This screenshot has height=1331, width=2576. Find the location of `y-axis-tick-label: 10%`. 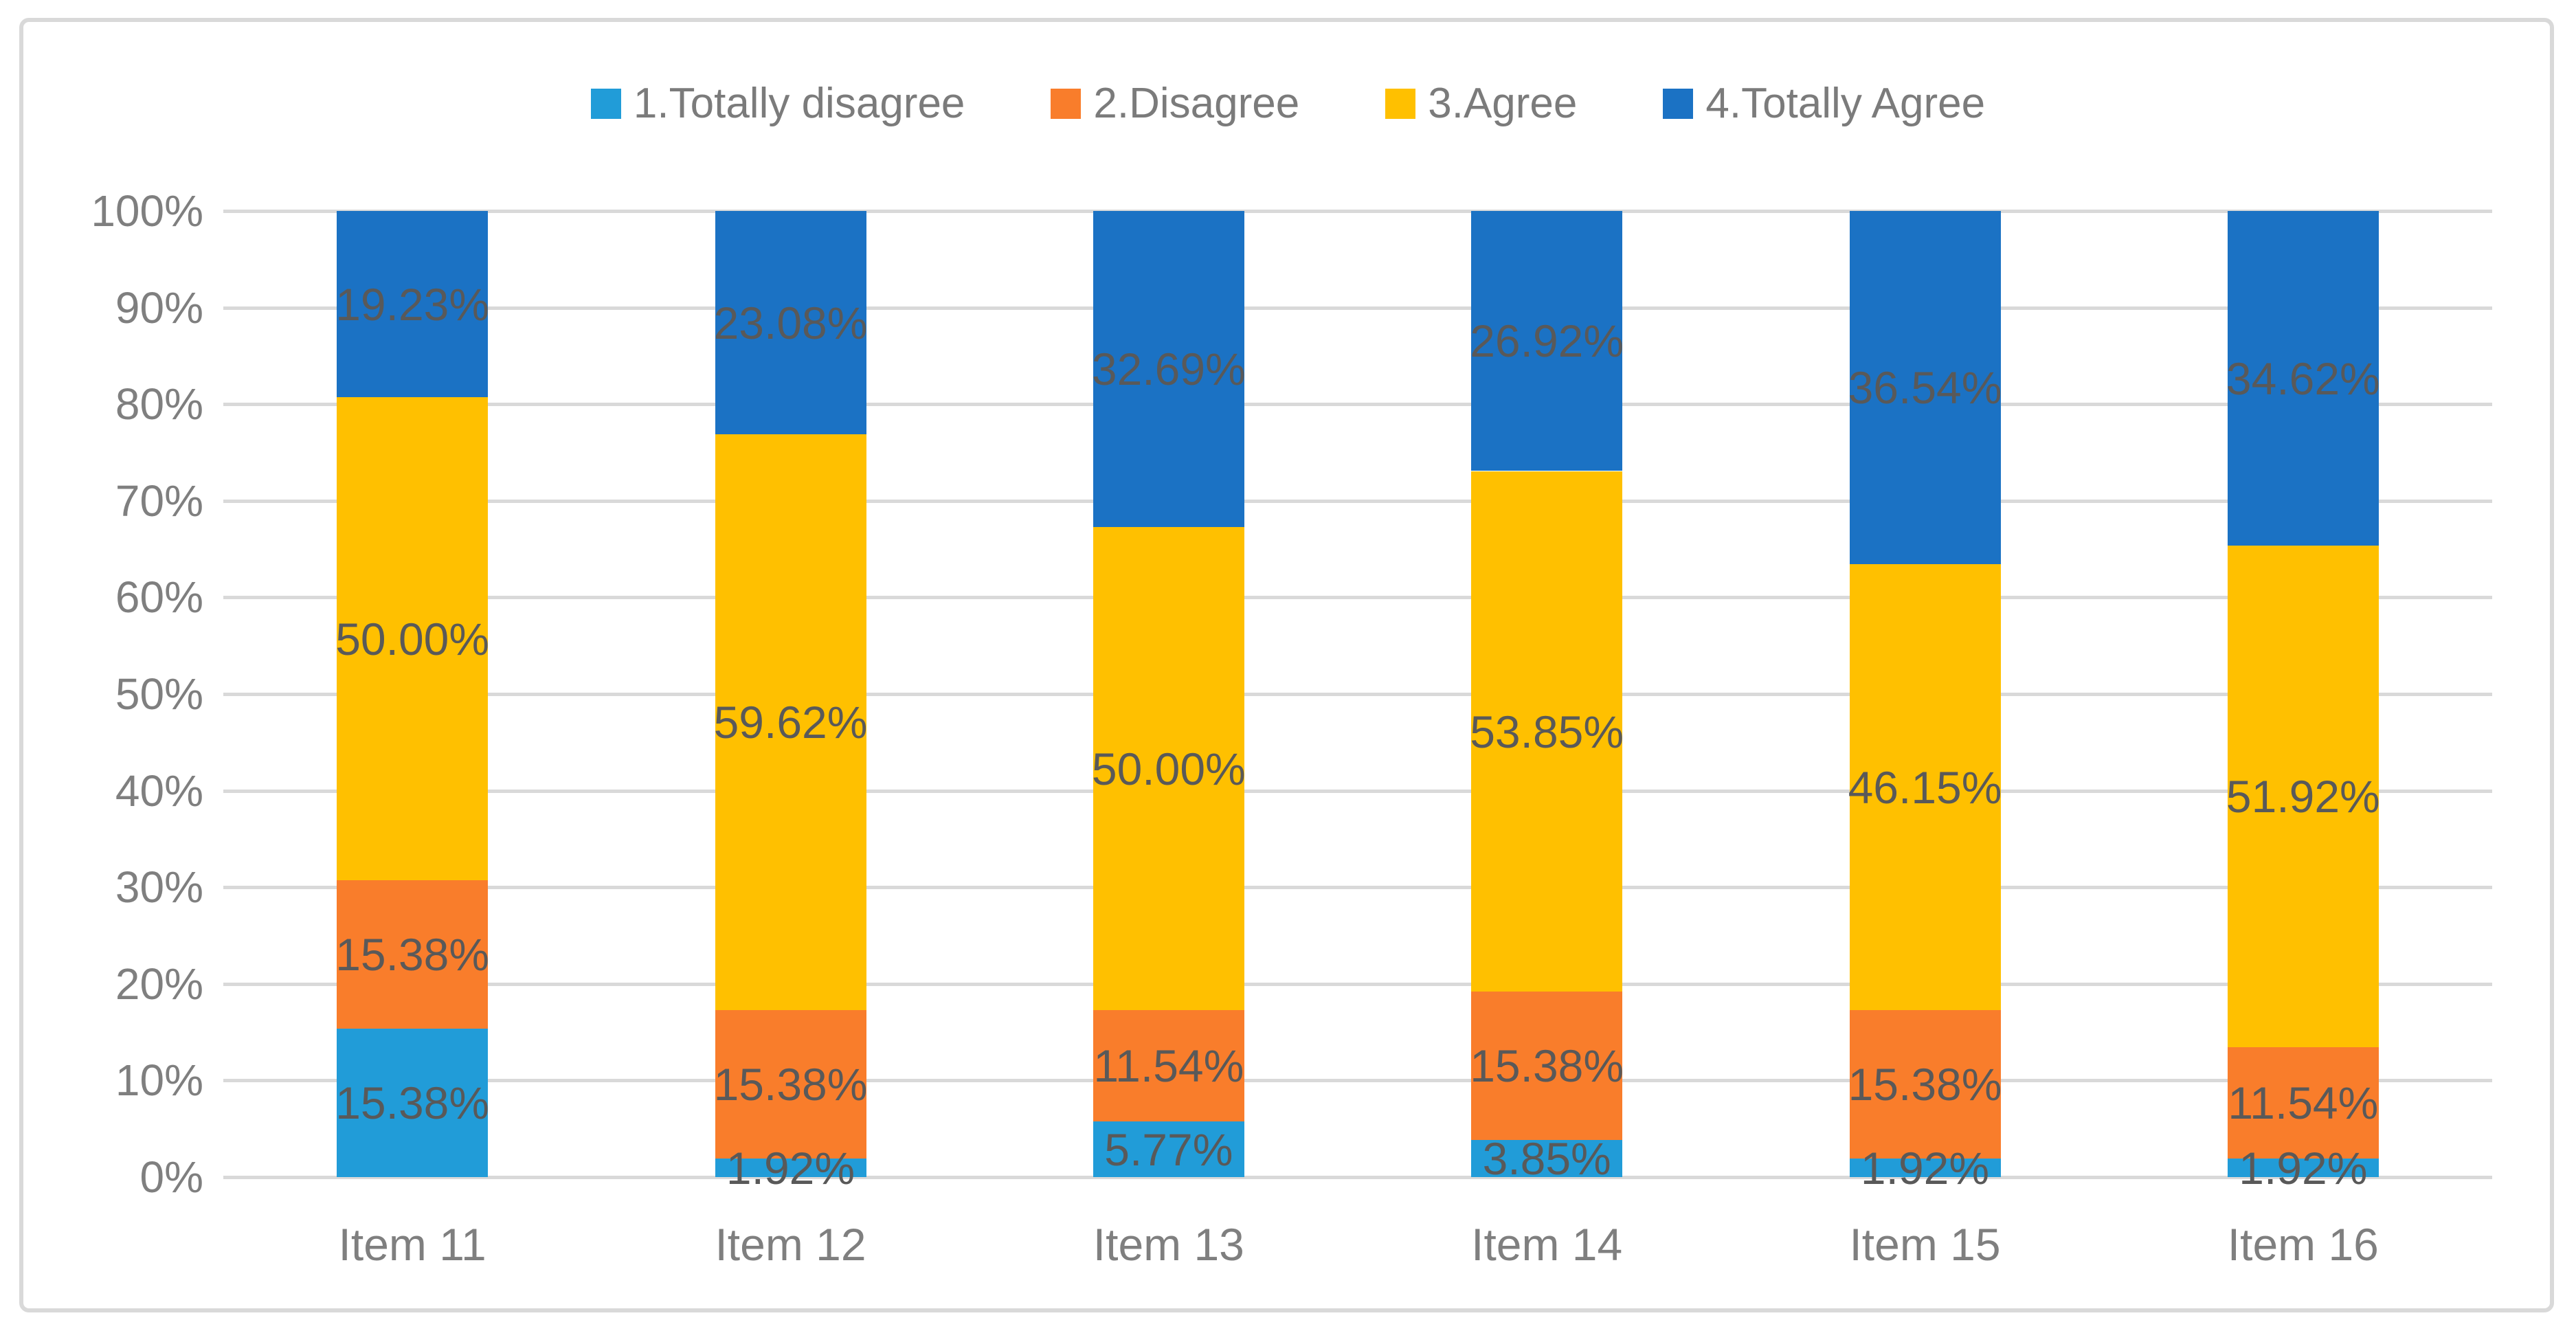

y-axis-tick-label: 10% is located at coordinates (159, 1080).